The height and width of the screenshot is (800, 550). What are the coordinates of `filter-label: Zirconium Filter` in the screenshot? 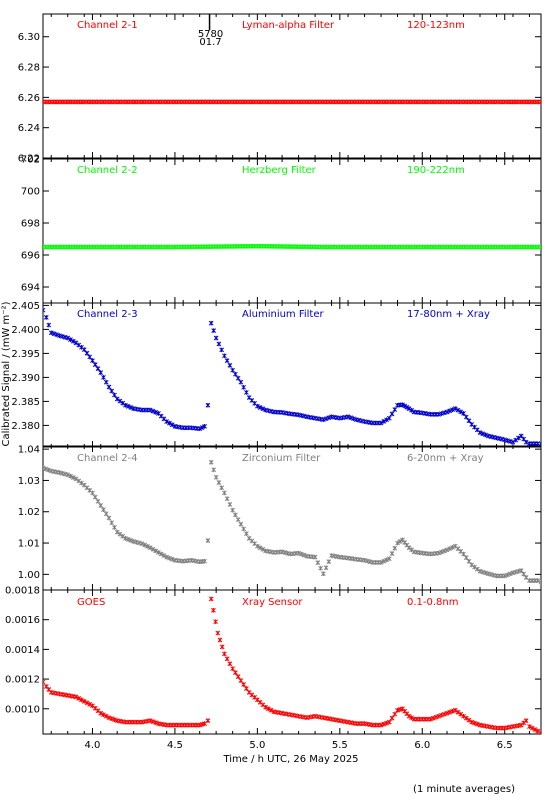 It's located at (281, 458).